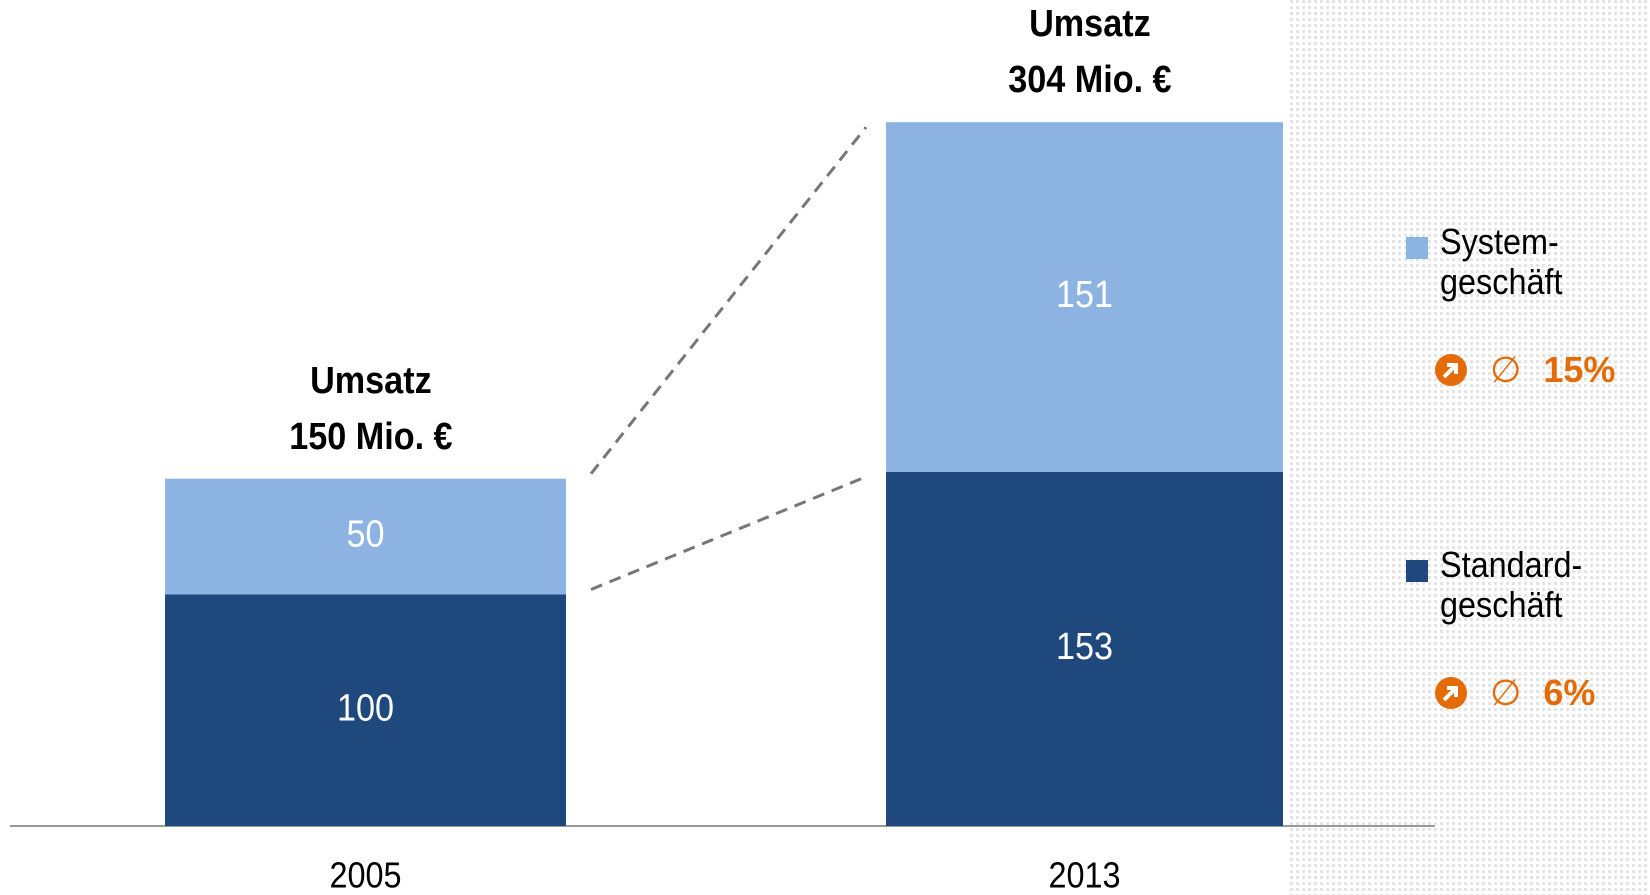 The height and width of the screenshot is (895, 1650). Describe the element at coordinates (1089, 79) in the screenshot. I see `total-label: 304 Mio. €` at that location.